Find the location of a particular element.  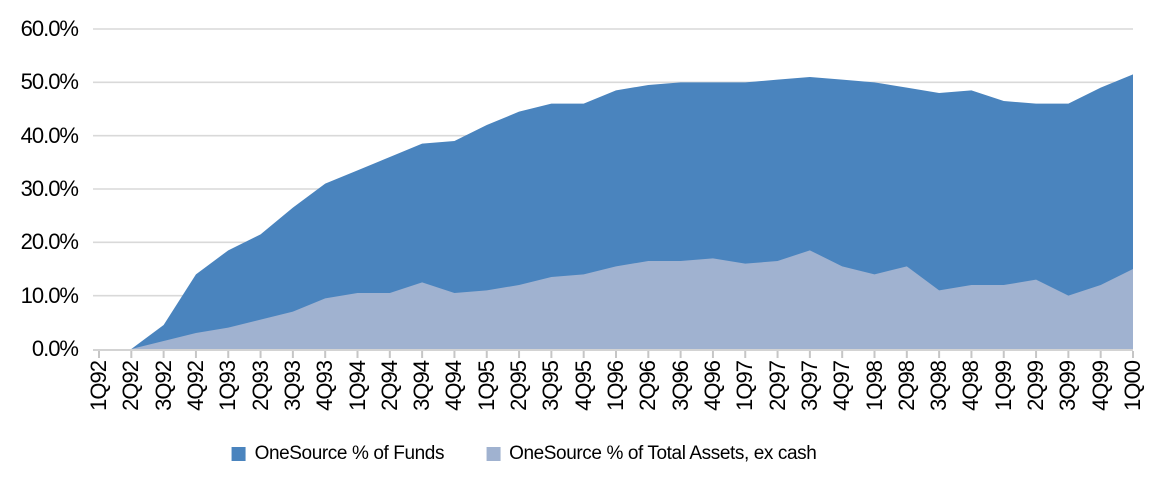

legend-item-funds: OneSource % of Funds is located at coordinates (338, 454).